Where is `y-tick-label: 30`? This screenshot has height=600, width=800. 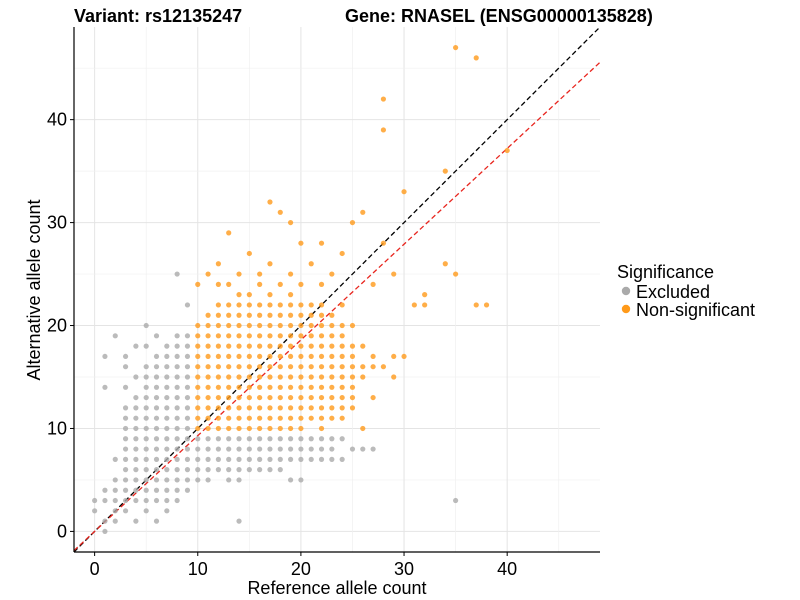 y-tick-label: 30 is located at coordinates (57, 223).